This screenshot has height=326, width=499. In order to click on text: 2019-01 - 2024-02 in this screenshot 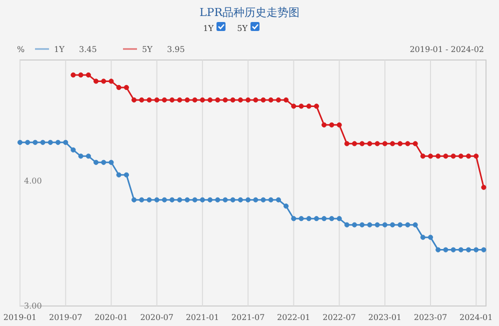, I will do `click(447, 49)`.